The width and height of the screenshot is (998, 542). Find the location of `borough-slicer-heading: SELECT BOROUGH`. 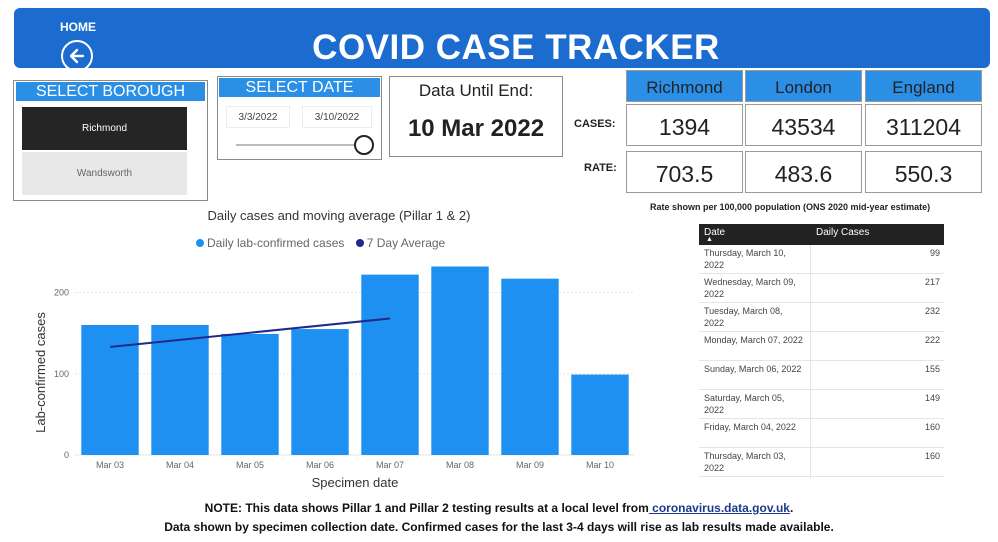

borough-slicer-heading: SELECT BOROUGH is located at coordinates (110, 91).